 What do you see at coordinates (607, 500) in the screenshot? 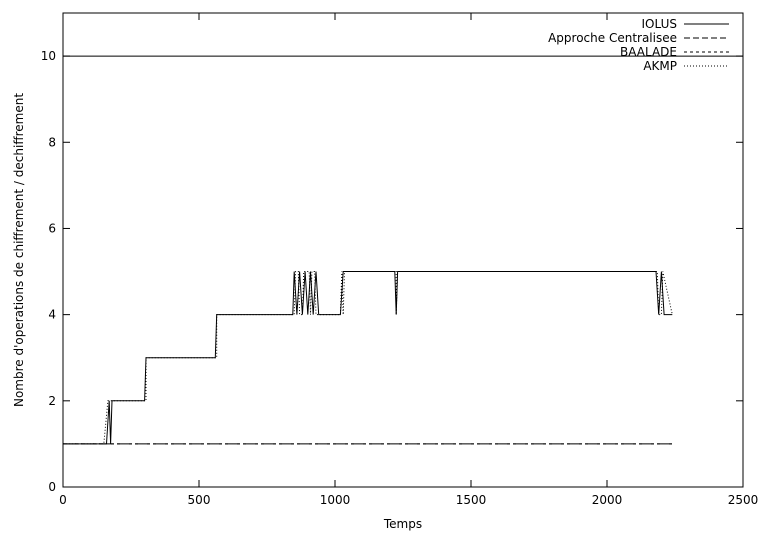
I see `x-tick-label: 2000` at bounding box center [607, 500].